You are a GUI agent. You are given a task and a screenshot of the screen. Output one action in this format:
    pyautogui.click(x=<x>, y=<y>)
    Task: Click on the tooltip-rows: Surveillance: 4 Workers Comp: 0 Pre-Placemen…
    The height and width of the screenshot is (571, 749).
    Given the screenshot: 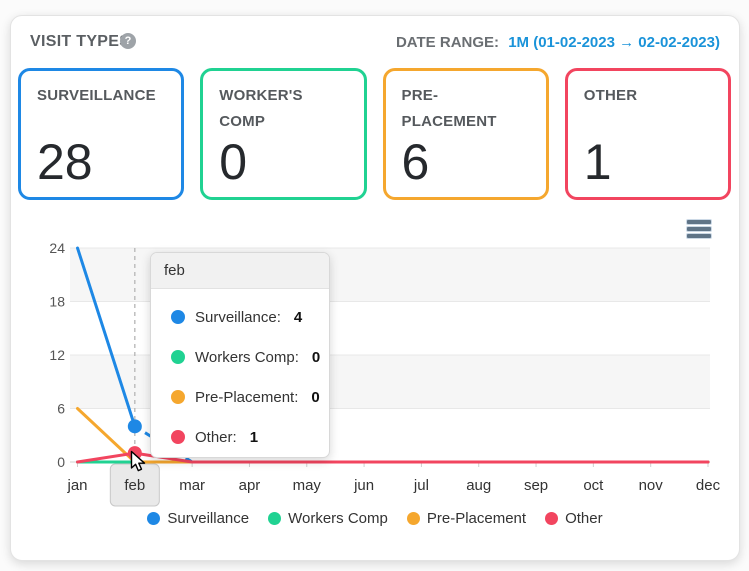 What is the action you would take?
    pyautogui.click(x=240, y=373)
    